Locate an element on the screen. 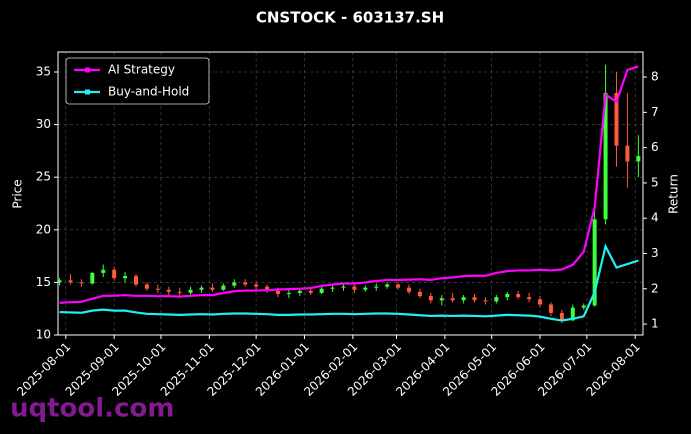  y-tick-label: 25 is located at coordinates (43, 177).